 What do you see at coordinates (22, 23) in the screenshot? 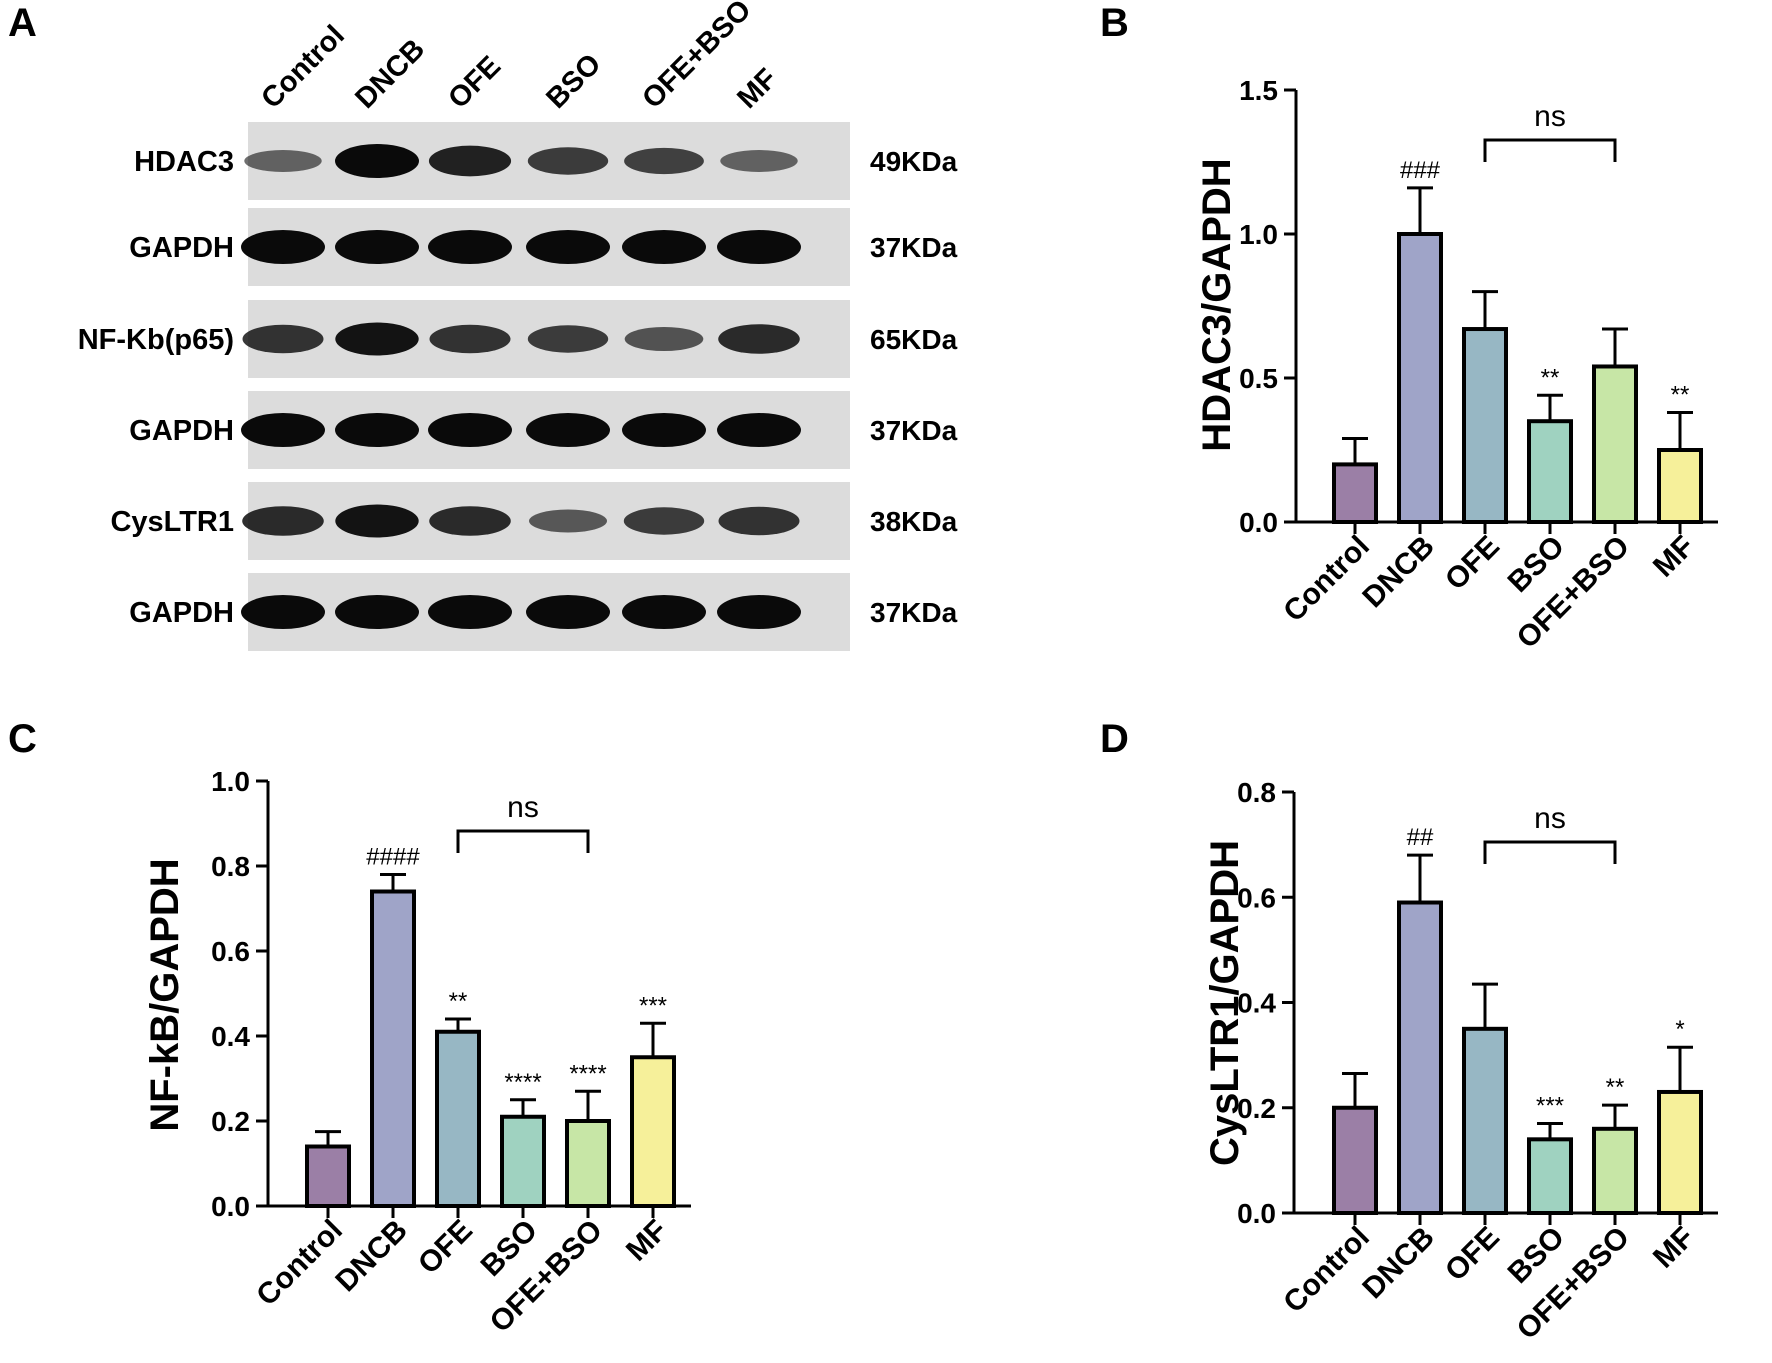
I see `panel-letter-a: A` at bounding box center [22, 23].